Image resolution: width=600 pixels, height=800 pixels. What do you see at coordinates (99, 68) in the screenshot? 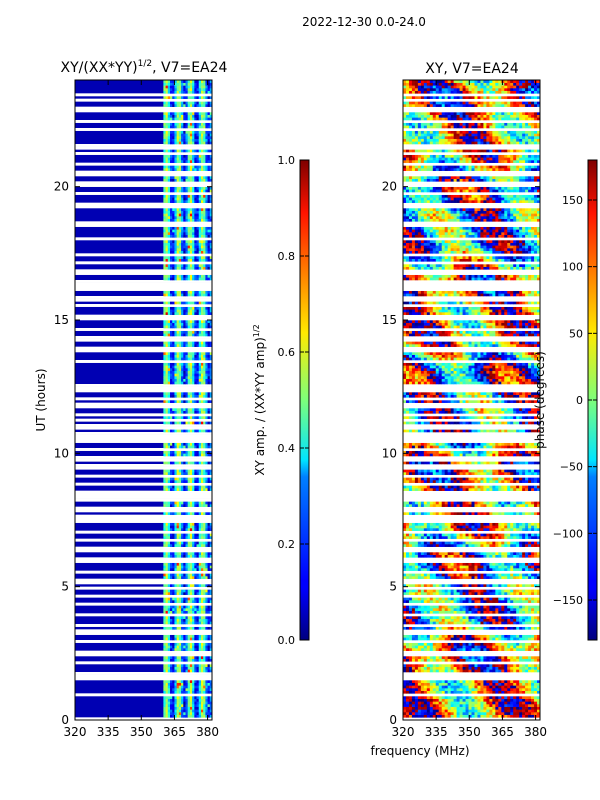
I see `left-chart-title-main: XY/(XX*YY)` at bounding box center [99, 68].